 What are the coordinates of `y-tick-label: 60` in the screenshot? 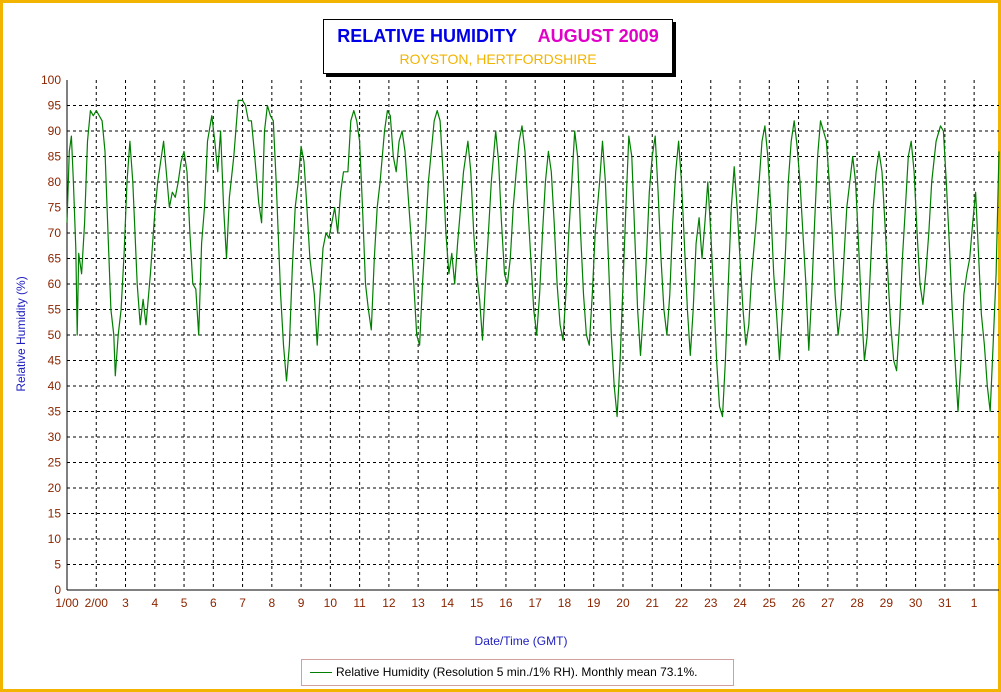 It's located at (55, 284).